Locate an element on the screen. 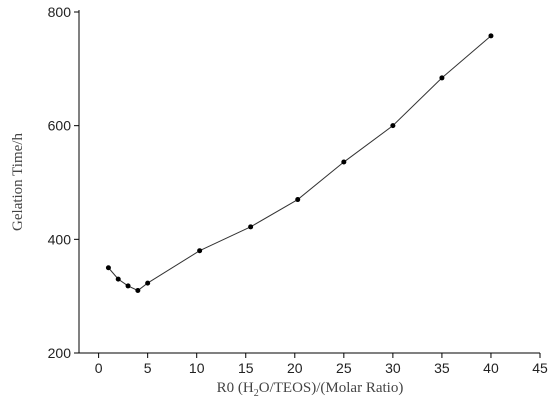 The height and width of the screenshot is (406, 550). y-tick-label: 800 is located at coordinates (60, 12).